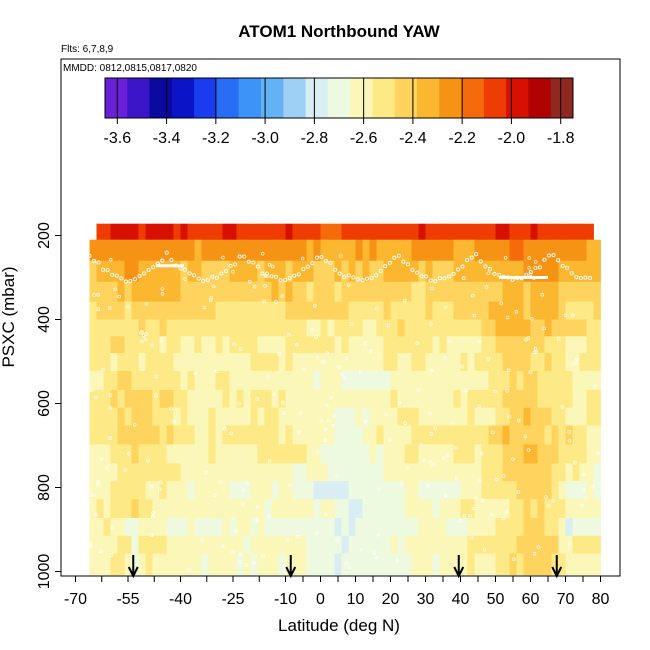 This screenshot has width=650, height=650. What do you see at coordinates (601, 599) in the screenshot?
I see `x-tick-label: 80` at bounding box center [601, 599].